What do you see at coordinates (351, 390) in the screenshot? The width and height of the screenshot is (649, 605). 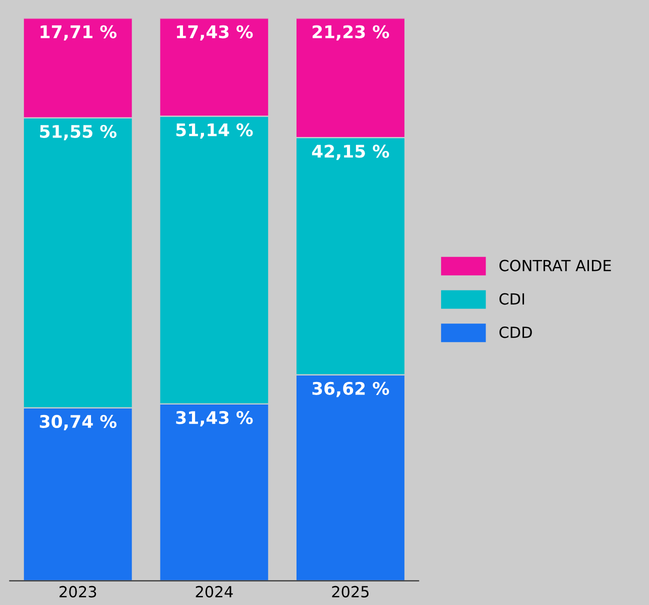 I see `data-label: 36,62 %` at bounding box center [351, 390].